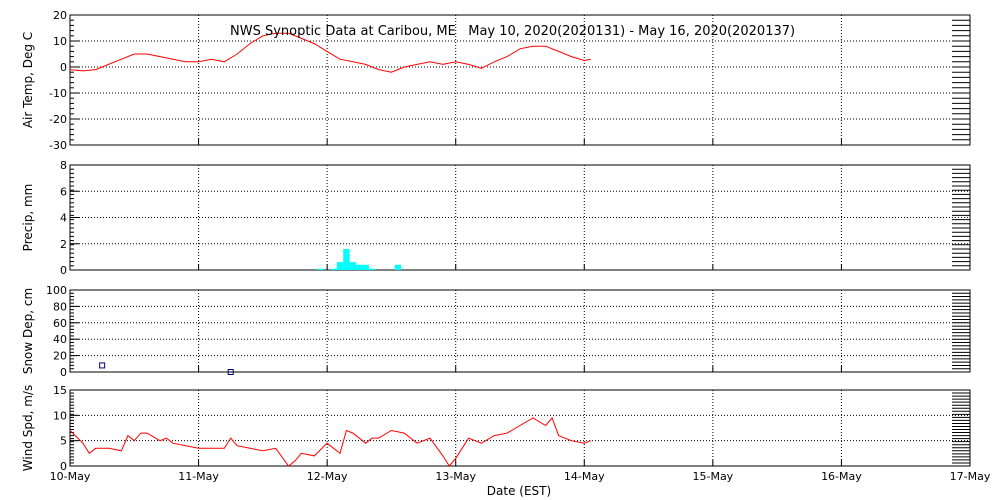  Describe the element at coordinates (70, 476) in the screenshot. I see `x-tick-label: 10-May` at that location.